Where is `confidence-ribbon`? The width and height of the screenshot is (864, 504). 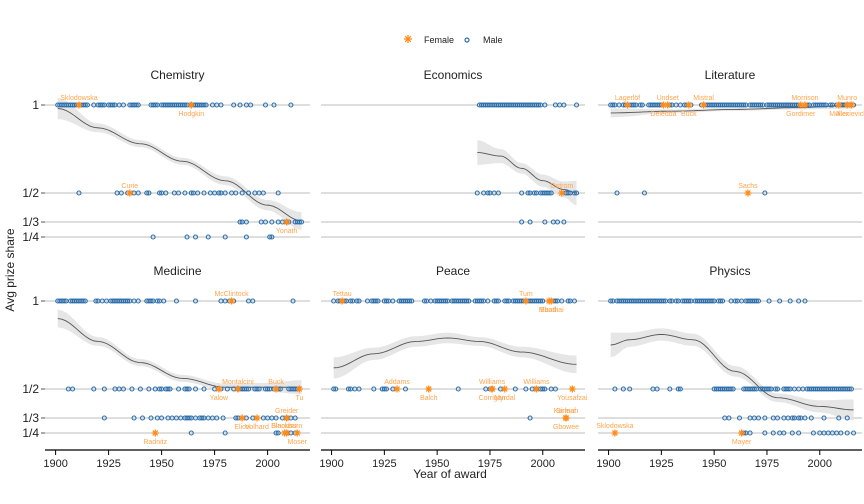
confidence-ribbon is located at coordinates (179, 352).